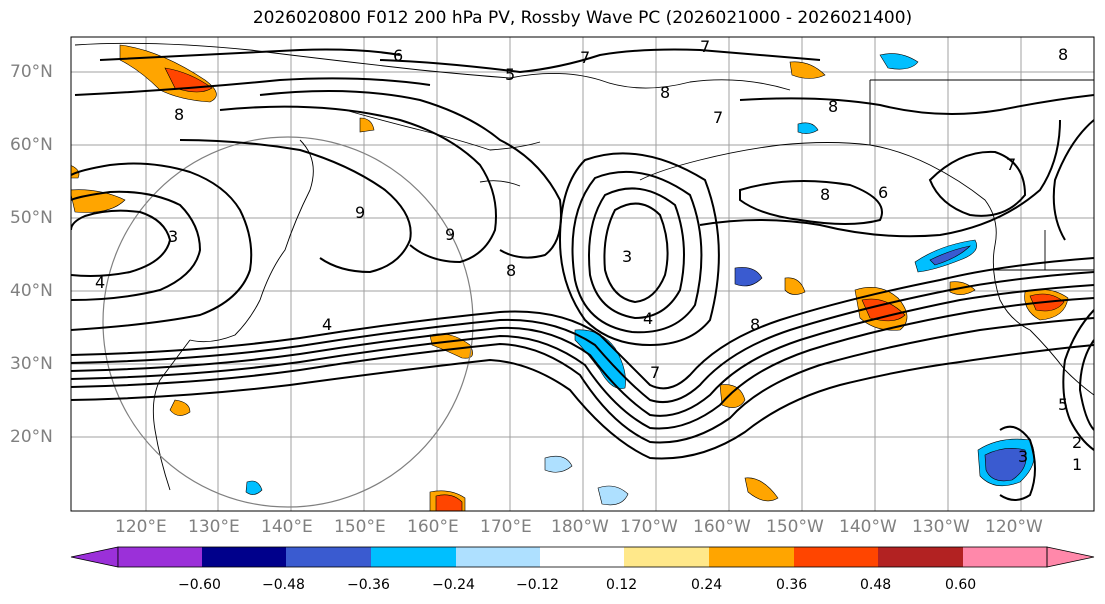 This screenshot has height=604, width=1105. I want to click on colorbar-tick: 0.36, so click(792, 585).